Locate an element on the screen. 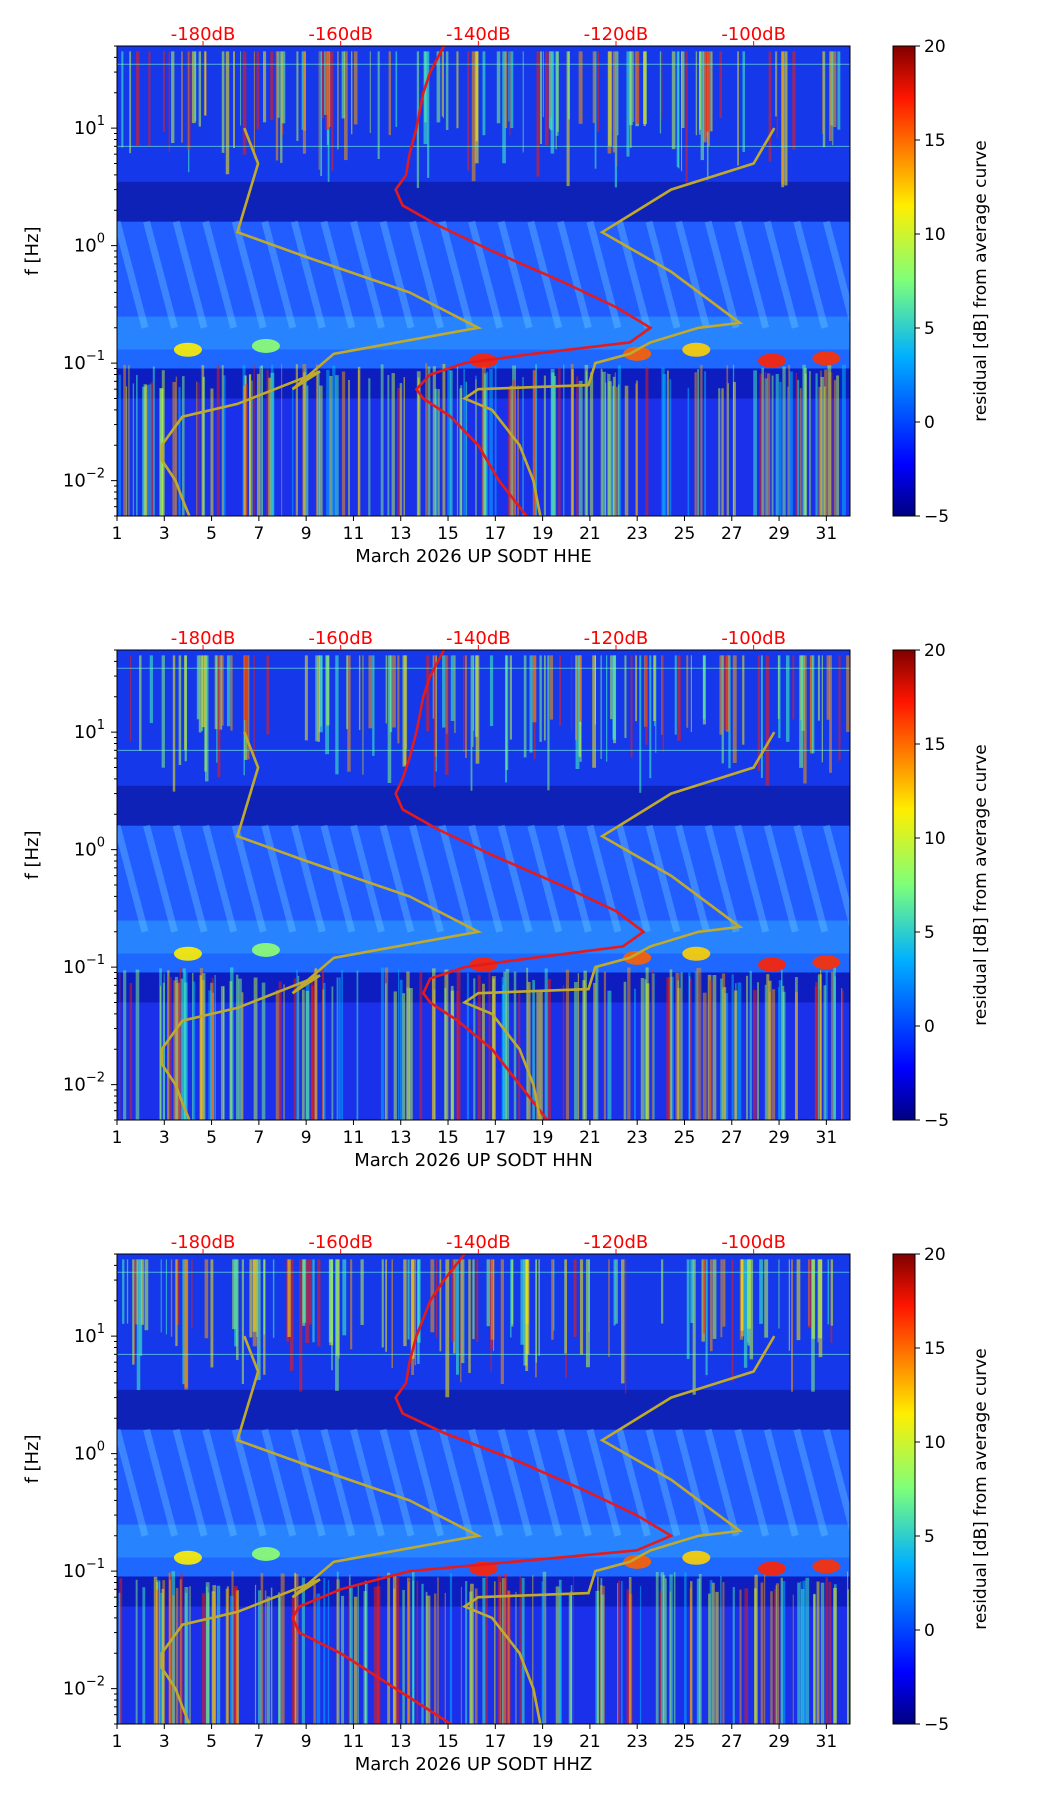  noise-model-curve is located at coordinates (321, 1529).